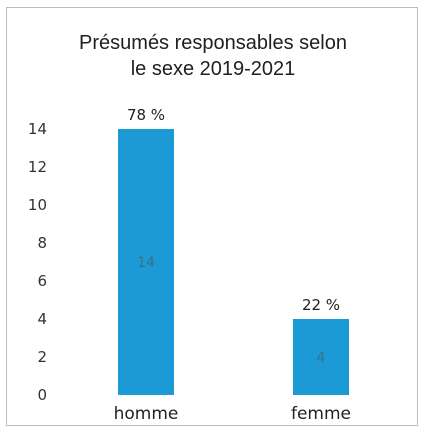  What do you see at coordinates (42, 281) in the screenshot?
I see `y-tick-label: 6` at bounding box center [42, 281].